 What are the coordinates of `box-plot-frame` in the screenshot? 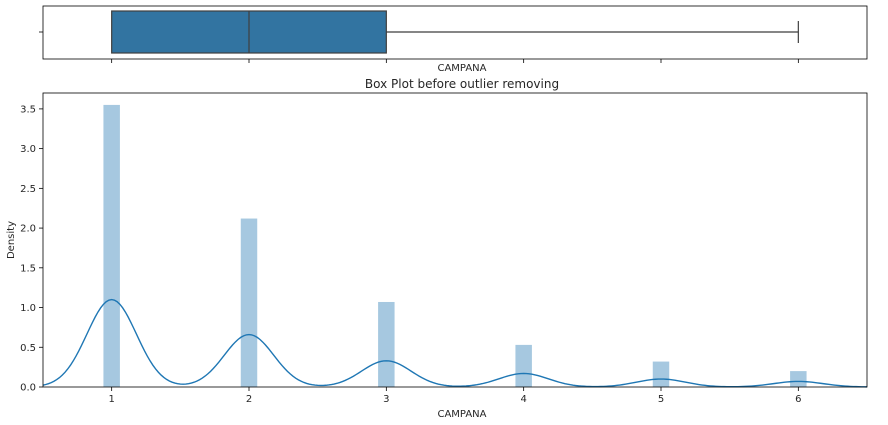 It's located at (455, 32).